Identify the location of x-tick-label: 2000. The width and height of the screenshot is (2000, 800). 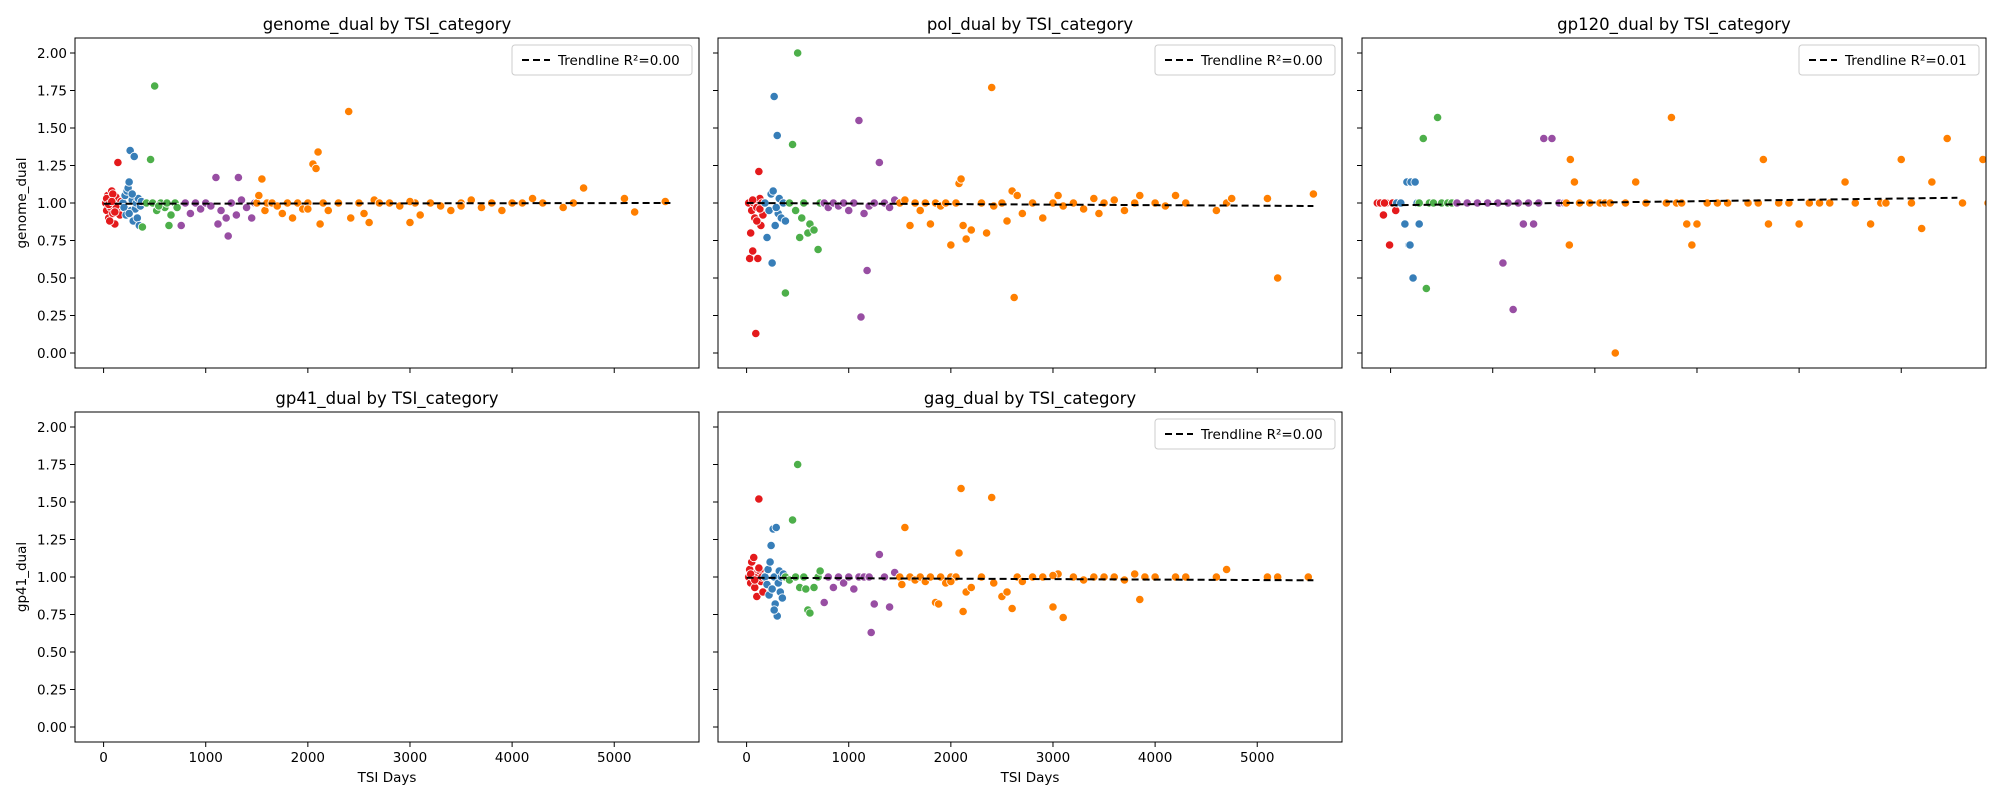
(308, 758).